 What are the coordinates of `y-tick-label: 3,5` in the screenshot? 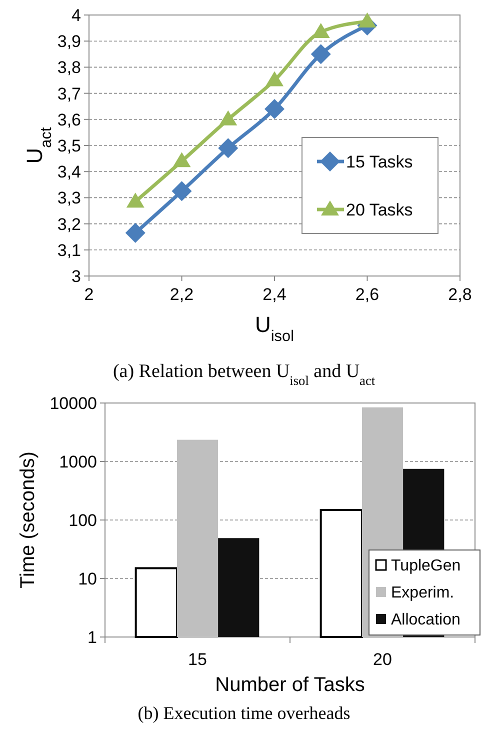 It's located at (69, 146).